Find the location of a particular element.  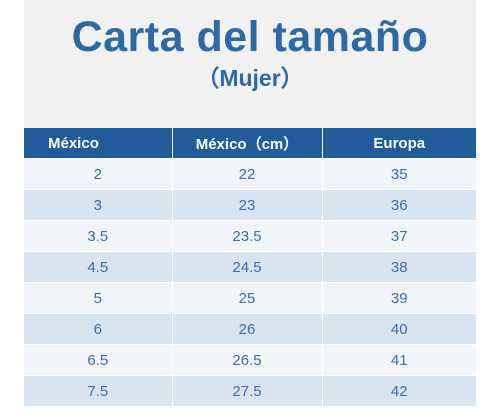

cell-mexico: 4.5 is located at coordinates (98, 267).